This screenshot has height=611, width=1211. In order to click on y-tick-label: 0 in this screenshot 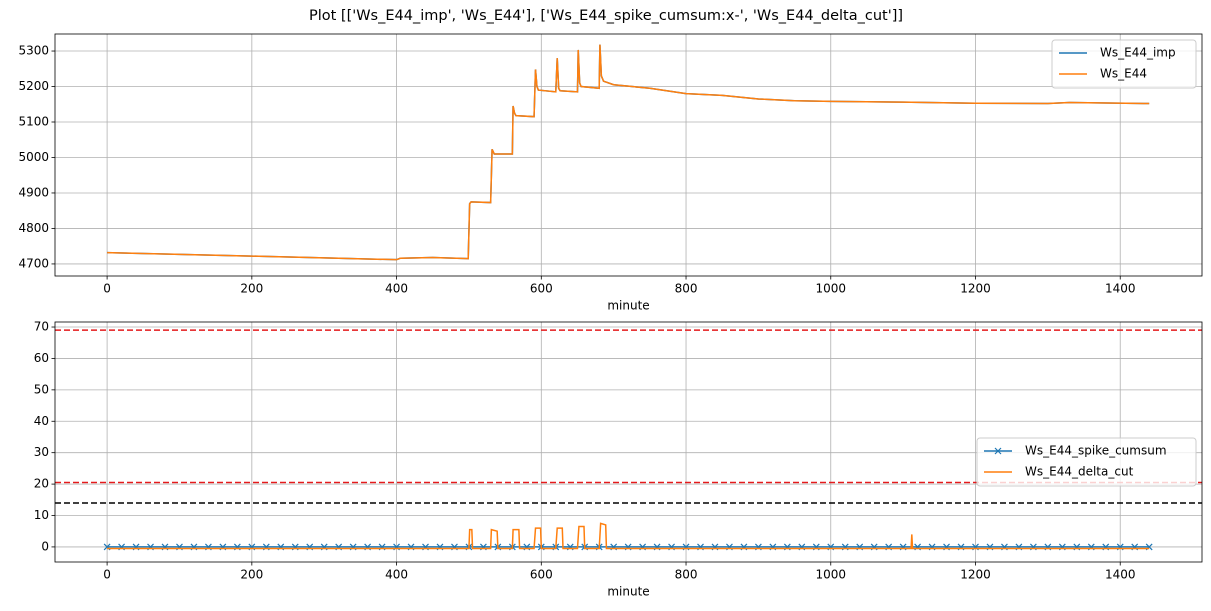, I will do `click(45, 546)`.